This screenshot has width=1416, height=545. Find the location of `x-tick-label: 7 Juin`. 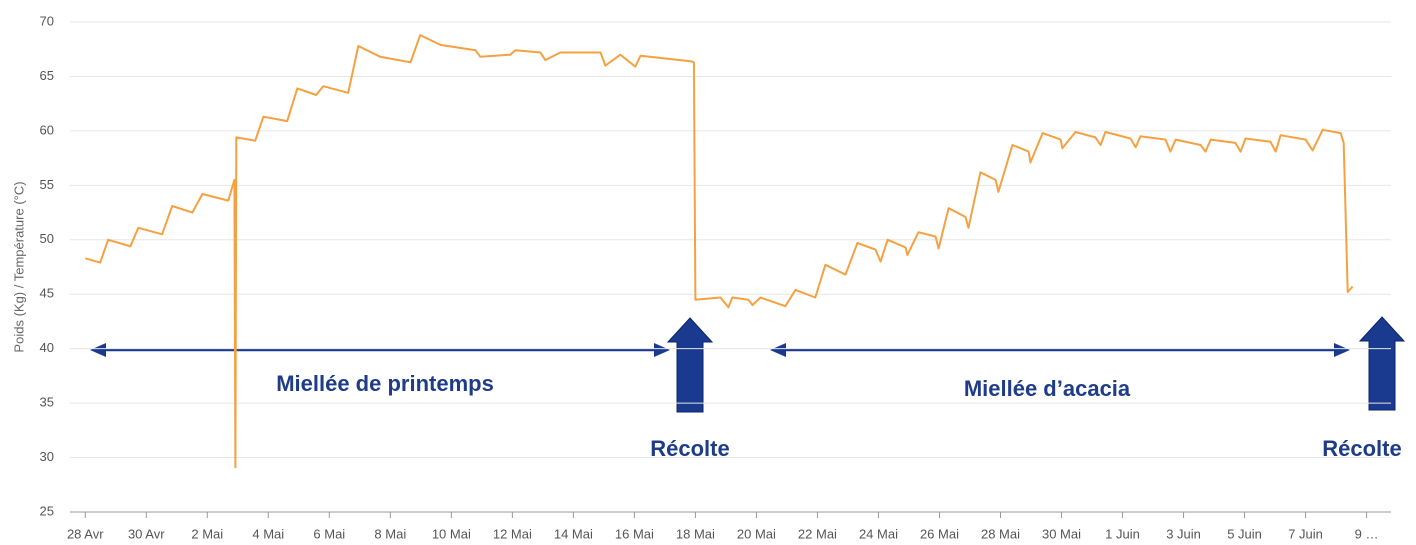

x-tick-label: 7 Juin is located at coordinates (1305, 533).